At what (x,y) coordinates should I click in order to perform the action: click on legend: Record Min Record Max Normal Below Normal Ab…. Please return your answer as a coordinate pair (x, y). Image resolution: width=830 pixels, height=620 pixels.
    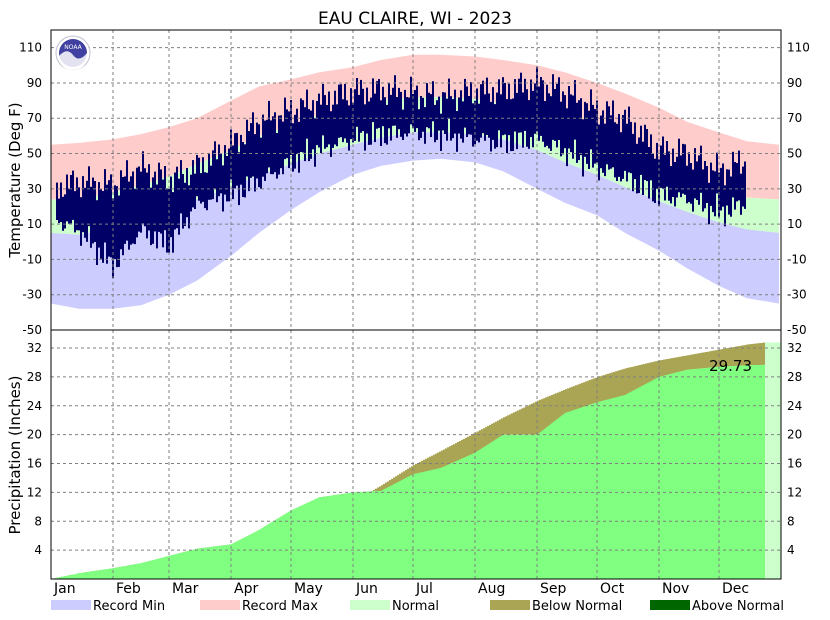
    Looking at the image, I should click on (417, 606).